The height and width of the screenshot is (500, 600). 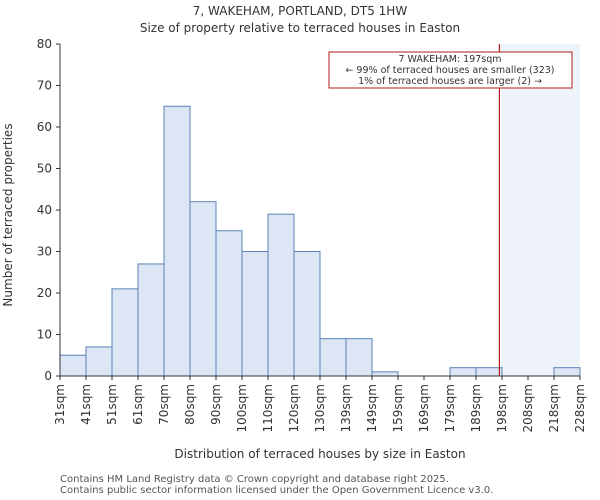 I want to click on highlight-region, so click(x=540, y=210).